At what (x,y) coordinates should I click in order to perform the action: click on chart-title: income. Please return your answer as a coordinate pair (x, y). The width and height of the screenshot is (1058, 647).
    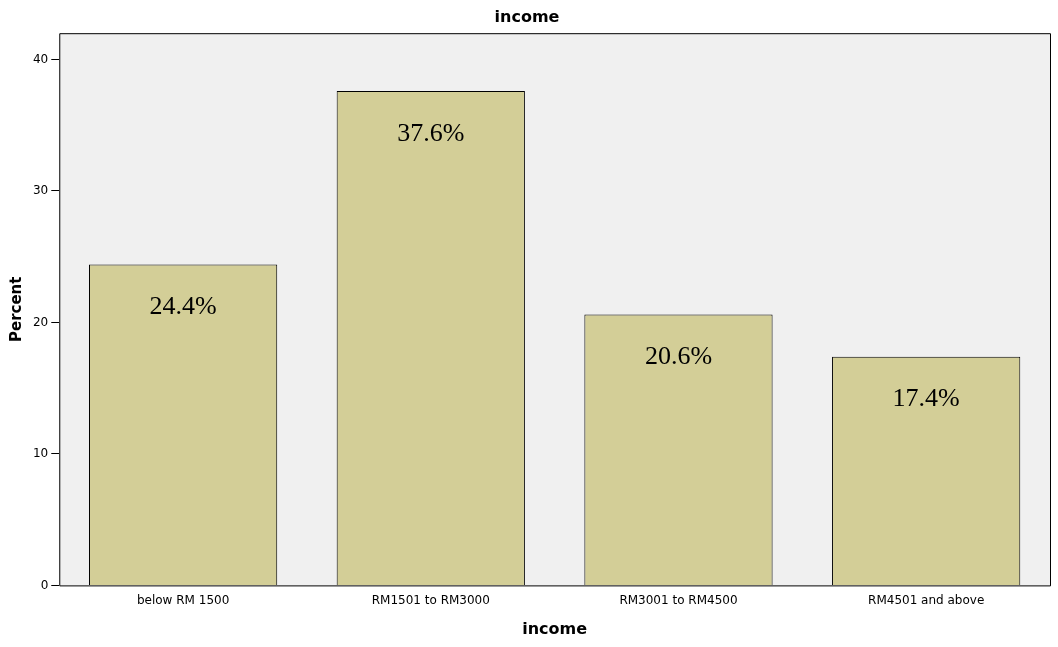
    Looking at the image, I should click on (527, 16).